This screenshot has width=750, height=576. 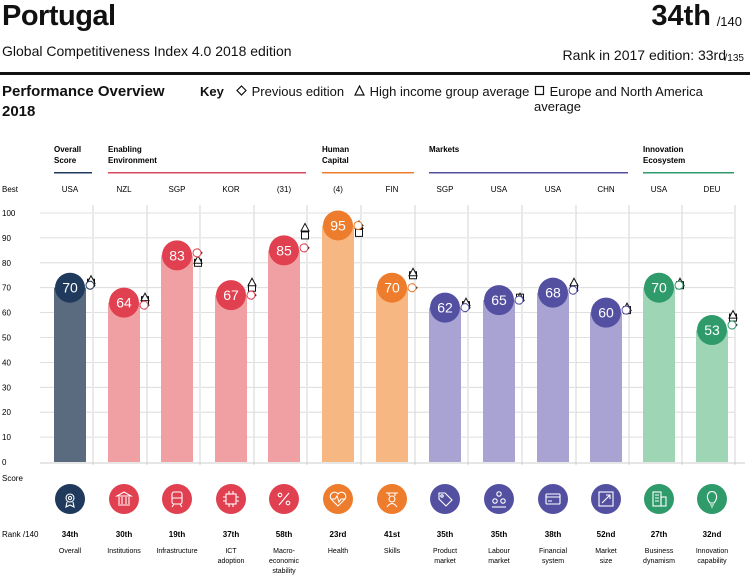 I want to click on group-title: Markets, so click(x=444, y=149).